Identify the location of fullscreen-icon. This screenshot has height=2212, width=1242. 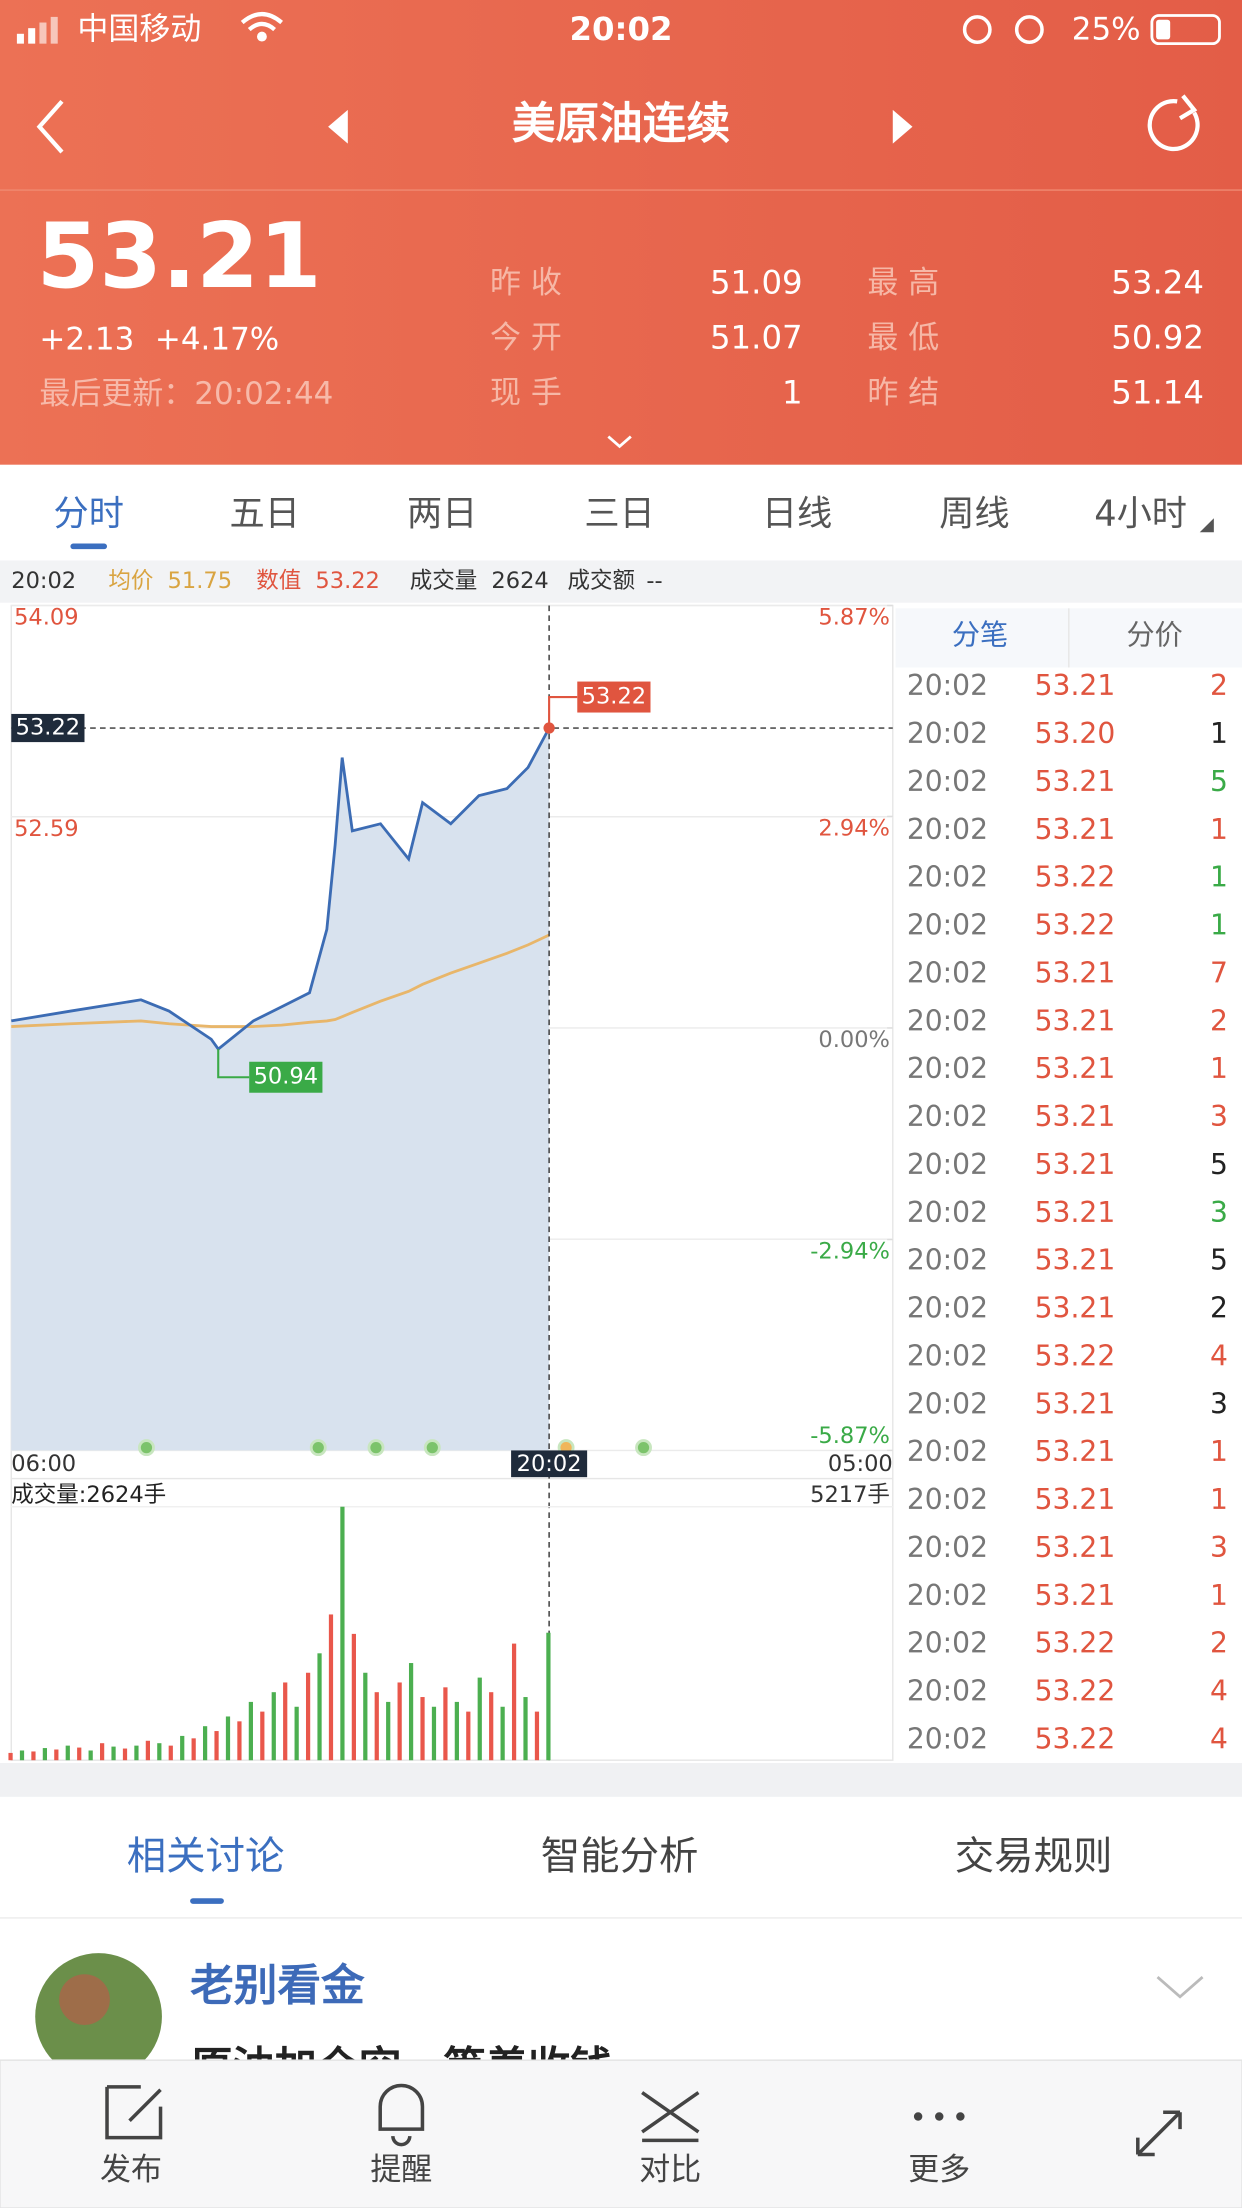
(1159, 2133).